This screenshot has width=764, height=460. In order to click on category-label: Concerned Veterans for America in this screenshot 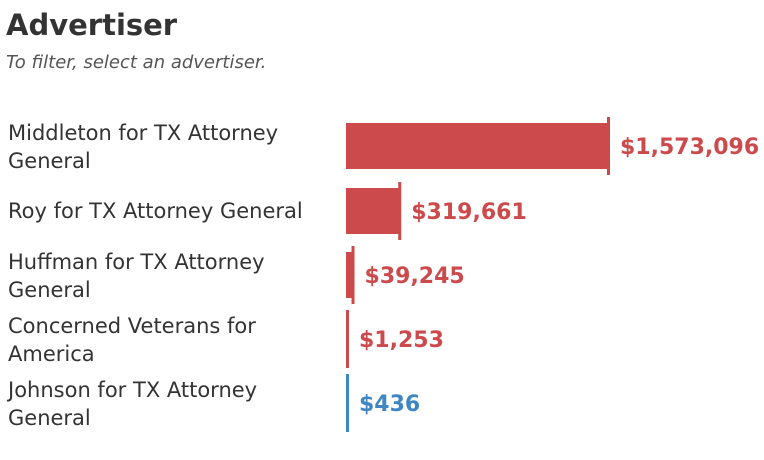, I will do `click(132, 340)`.